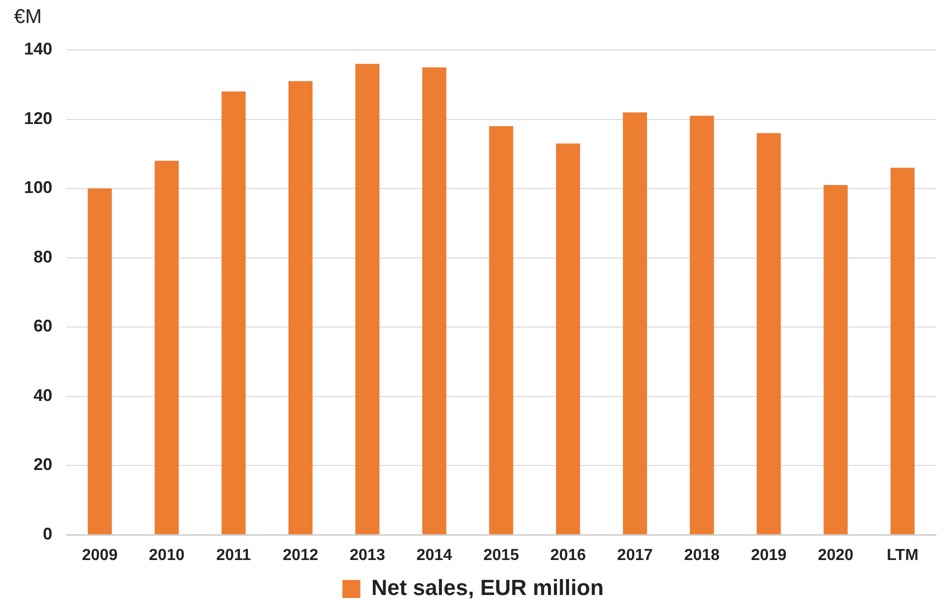 The height and width of the screenshot is (615, 946). Describe the element at coordinates (38, 49) in the screenshot. I see `y-tick-label: 140` at that location.